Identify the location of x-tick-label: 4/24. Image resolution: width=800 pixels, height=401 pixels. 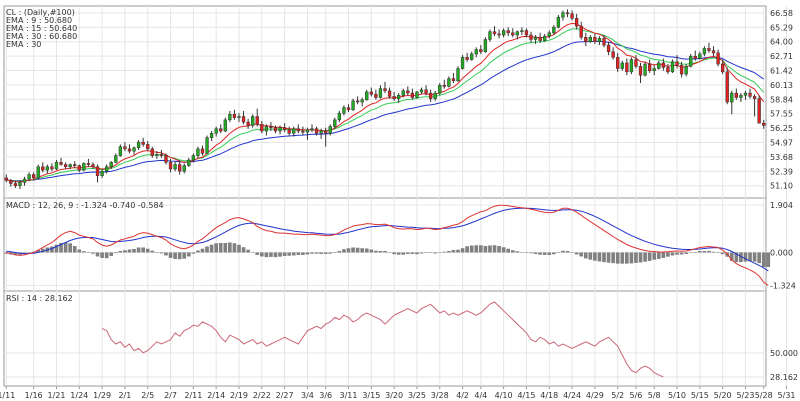
(572, 395).